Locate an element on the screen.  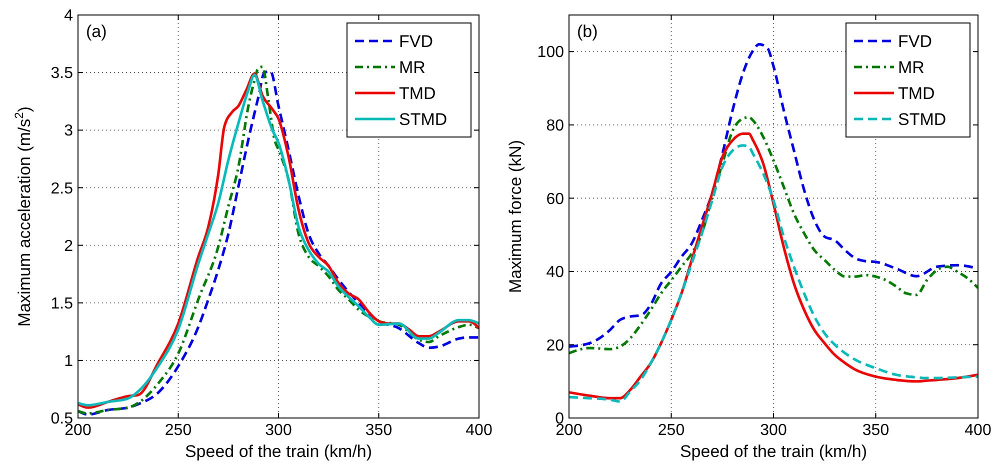
y-tick-label: 80 is located at coordinates (555, 126).